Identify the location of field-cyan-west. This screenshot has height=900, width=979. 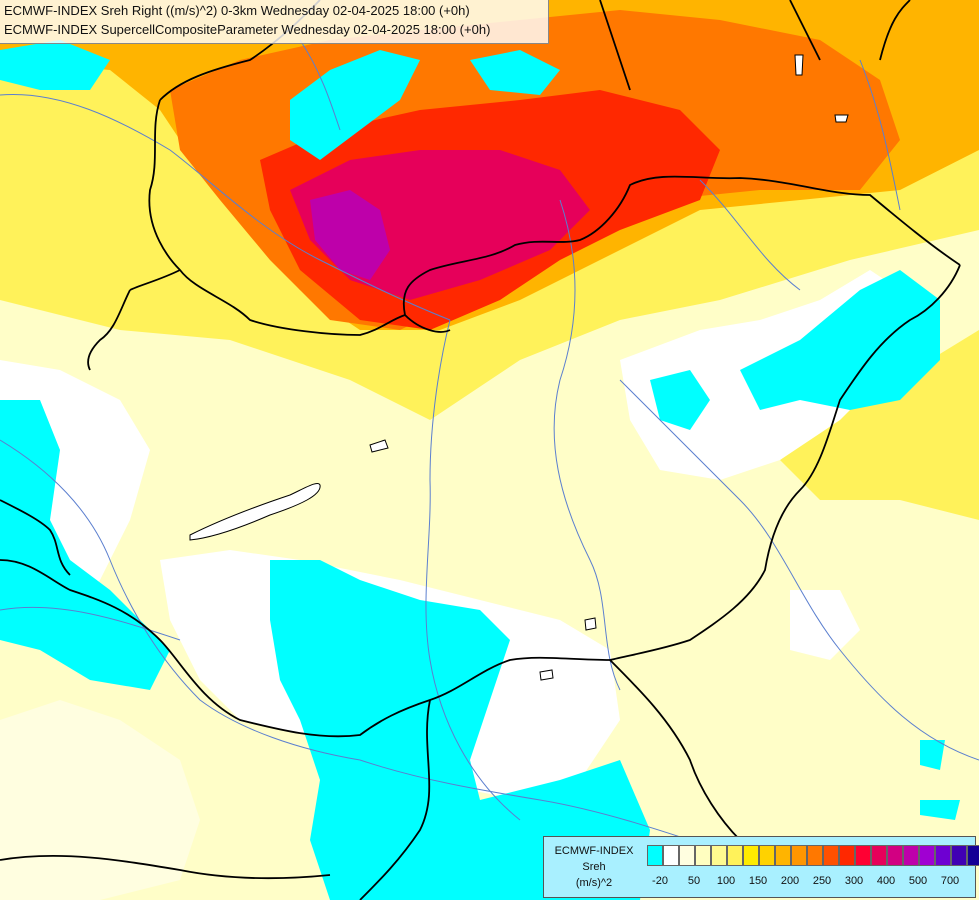
(85, 545).